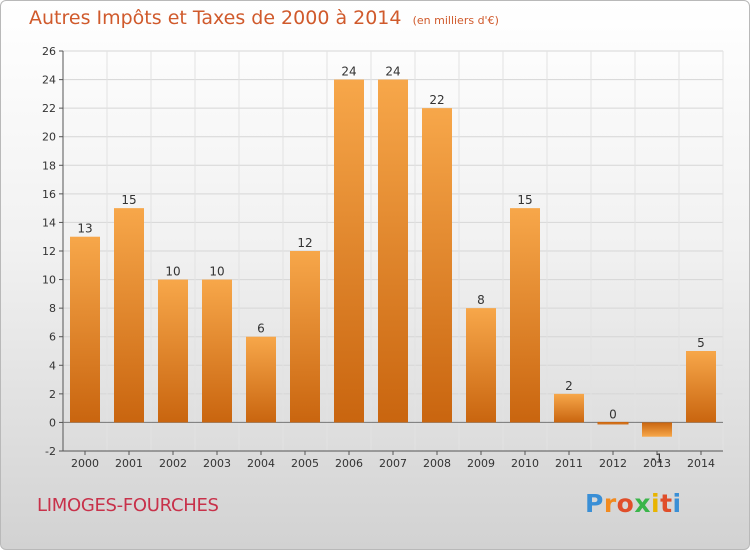  What do you see at coordinates (129, 463) in the screenshot?
I see `x-tick-label: 2001` at bounding box center [129, 463].